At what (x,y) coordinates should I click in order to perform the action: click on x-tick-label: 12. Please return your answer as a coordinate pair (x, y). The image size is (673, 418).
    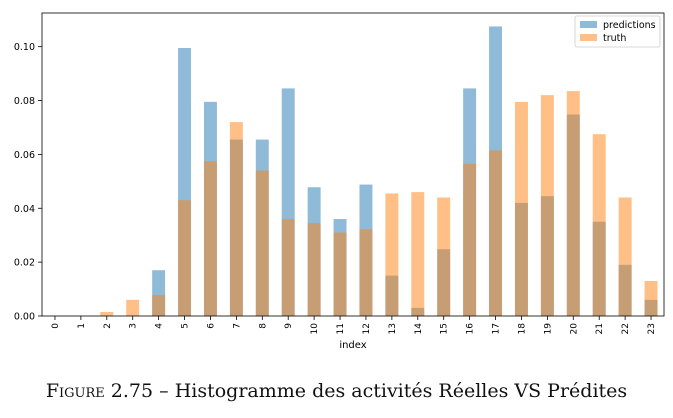
    Looking at the image, I should click on (367, 328).